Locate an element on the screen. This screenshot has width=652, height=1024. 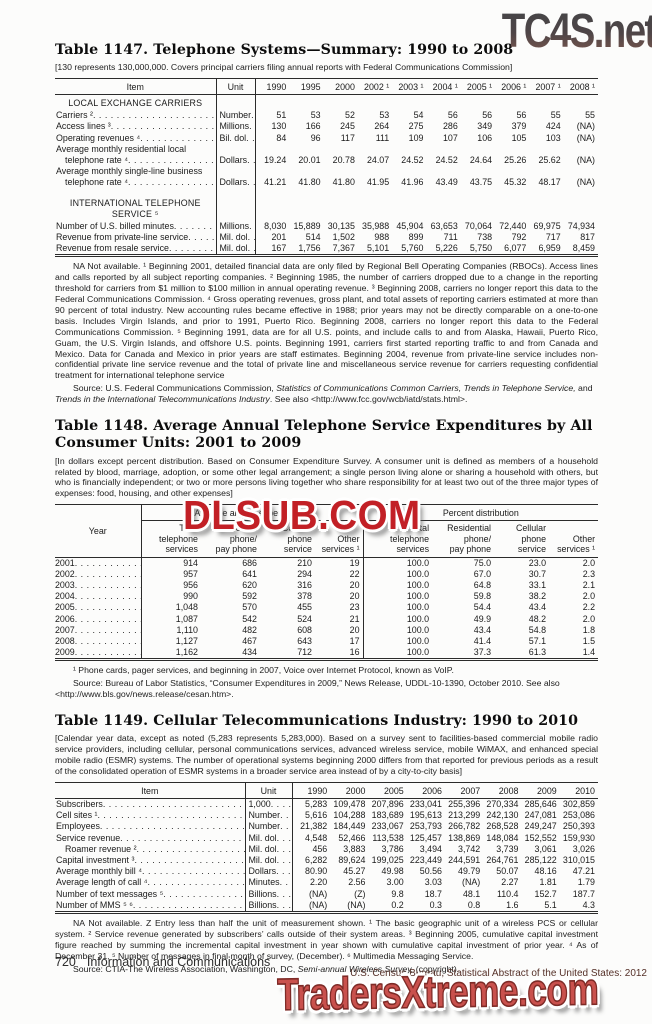
item-cell: Average length of call ⁴ is located at coordinates (150, 883).